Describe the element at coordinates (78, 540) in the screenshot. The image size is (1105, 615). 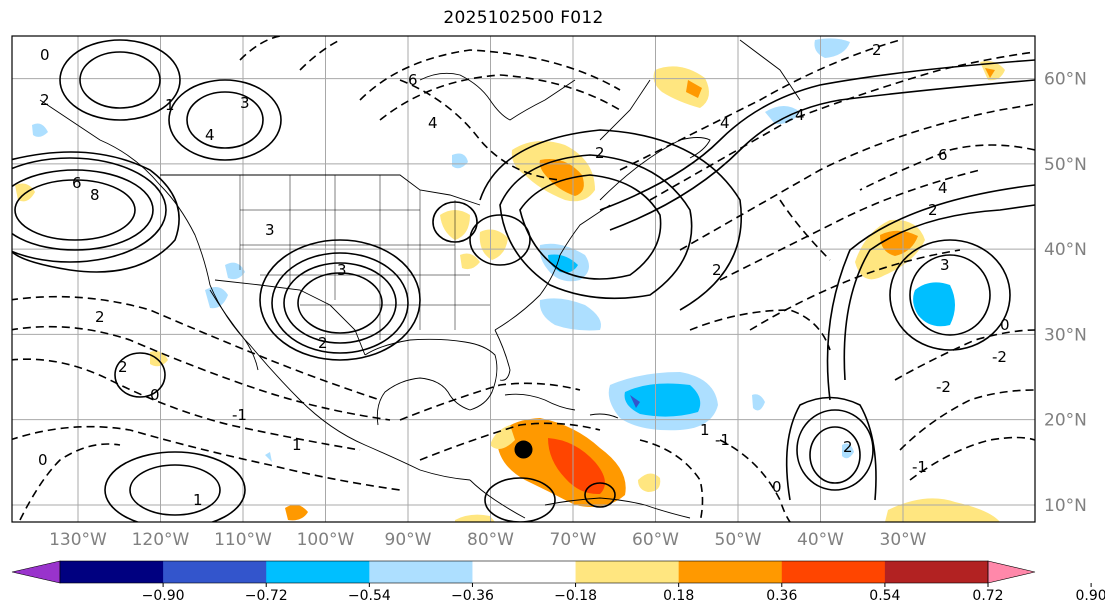
I see `longitude-tick-label: 130°W` at that location.